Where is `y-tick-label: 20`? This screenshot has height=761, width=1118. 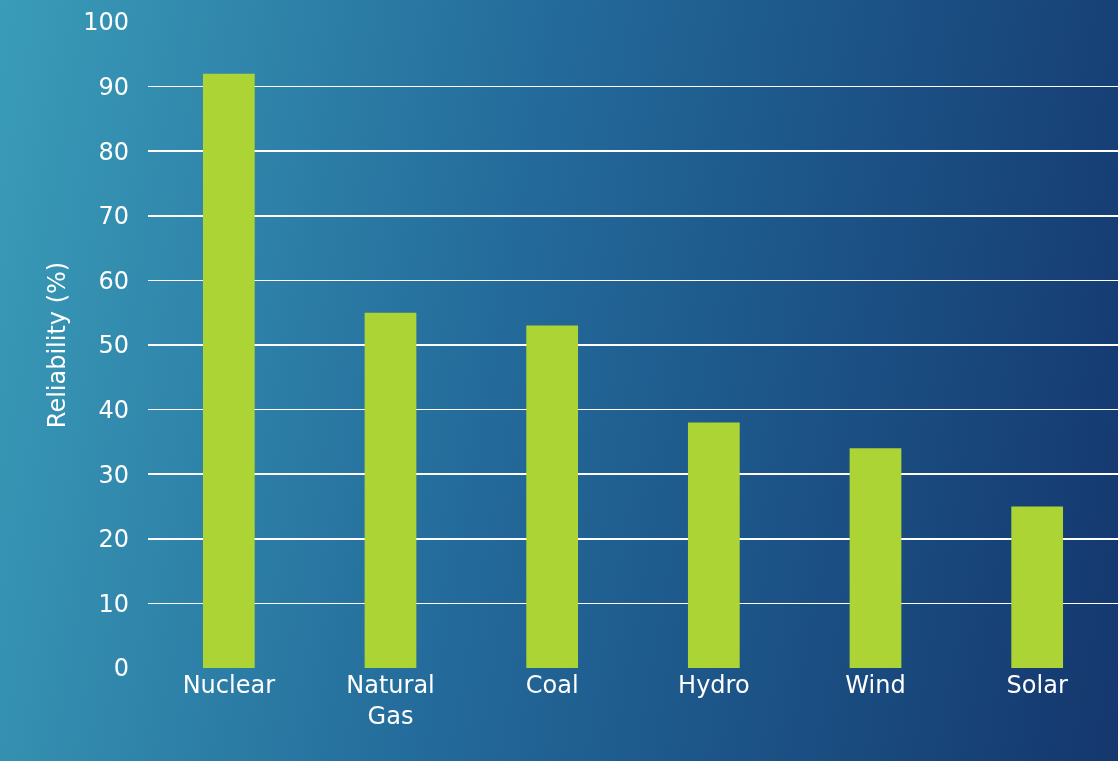
y-tick-label: 20 is located at coordinates (113, 539).